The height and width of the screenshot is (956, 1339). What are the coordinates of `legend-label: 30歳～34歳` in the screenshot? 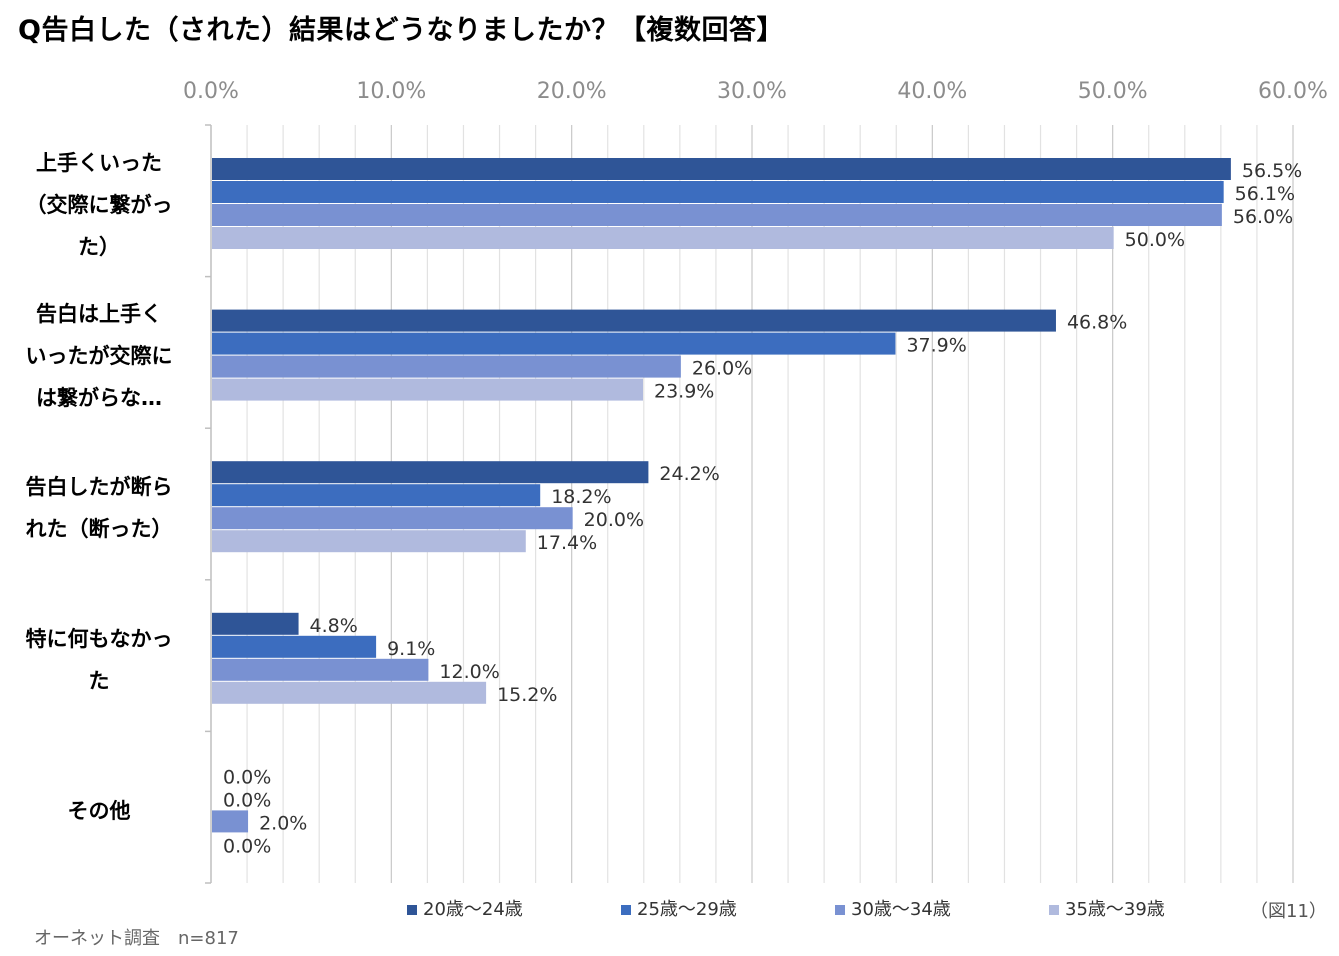 It's located at (901, 909).